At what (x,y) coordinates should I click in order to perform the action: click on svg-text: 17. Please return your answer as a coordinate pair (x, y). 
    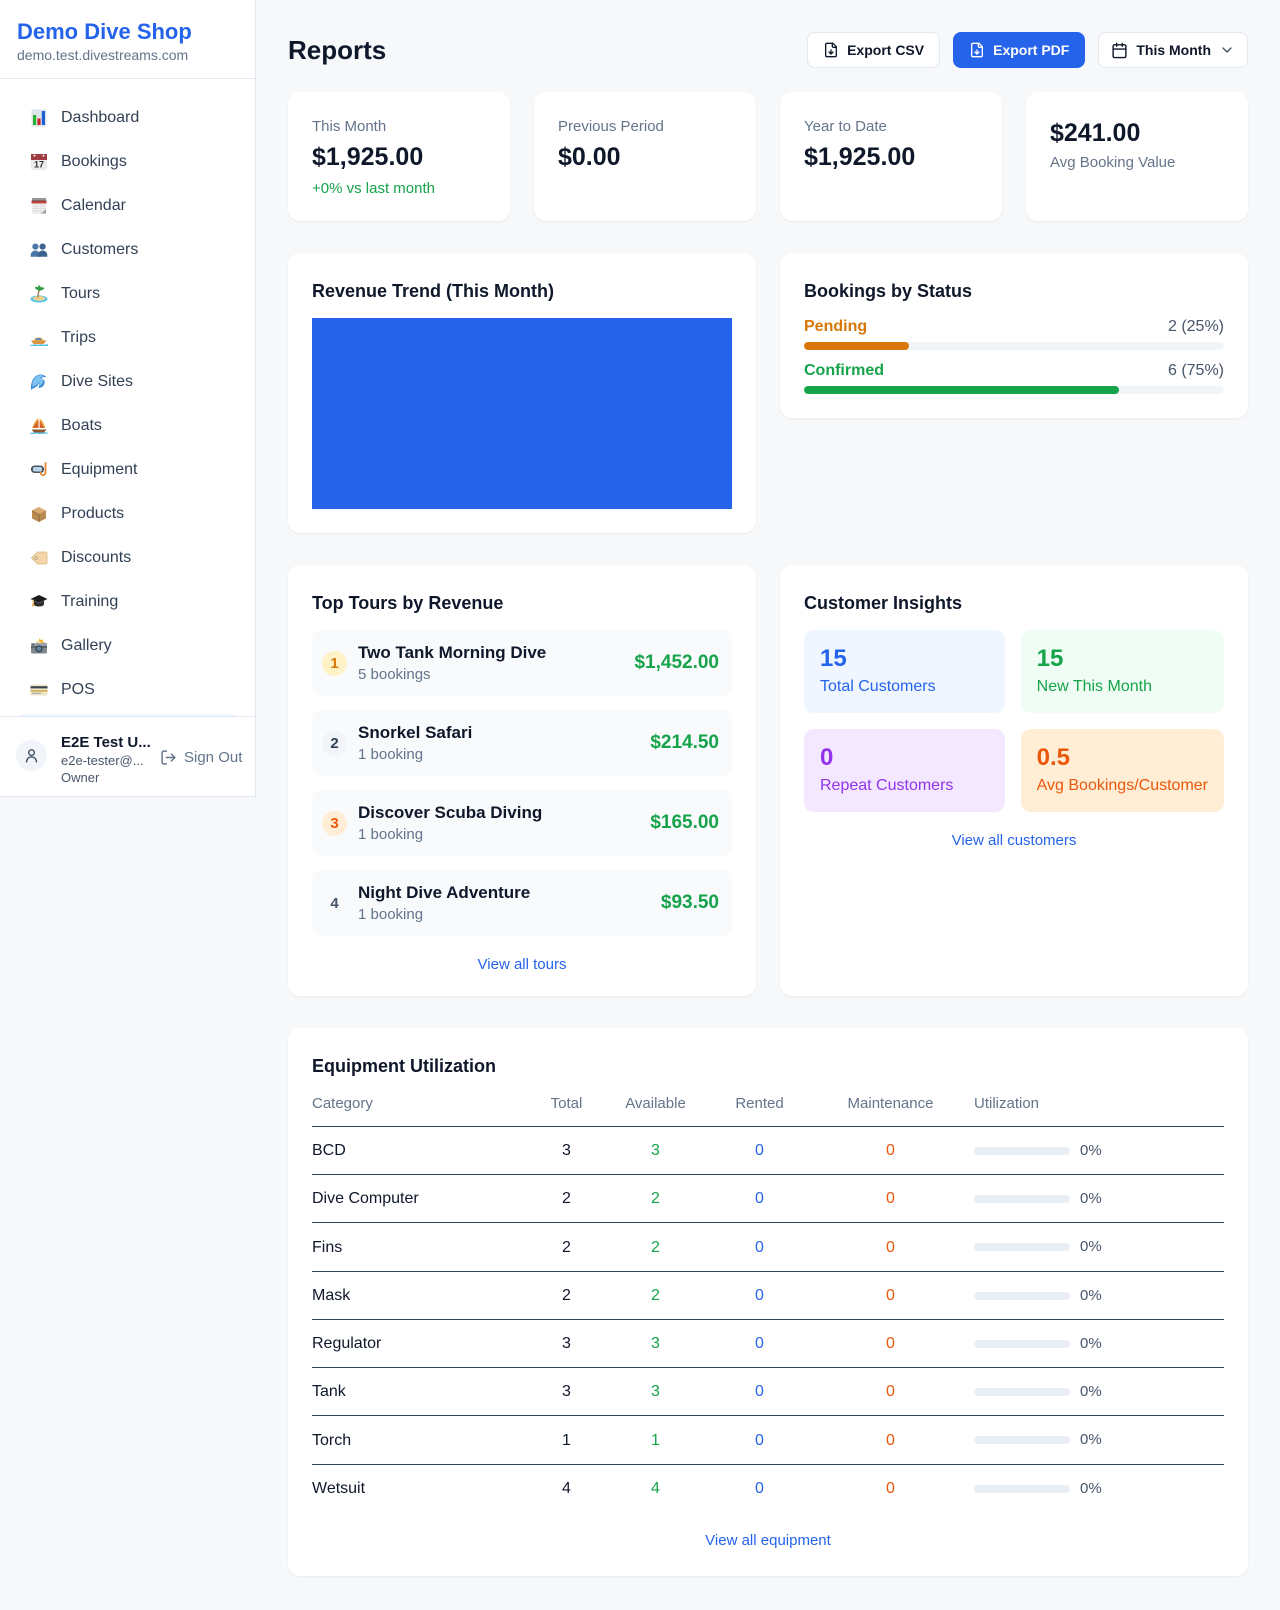
    Looking at the image, I should click on (39, 165).